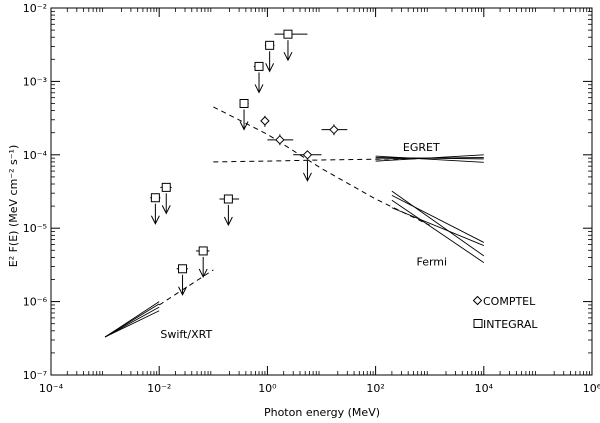  What do you see at coordinates (505, 313) in the screenshot?
I see `legend: COMPTEL INTEGRAL` at bounding box center [505, 313].